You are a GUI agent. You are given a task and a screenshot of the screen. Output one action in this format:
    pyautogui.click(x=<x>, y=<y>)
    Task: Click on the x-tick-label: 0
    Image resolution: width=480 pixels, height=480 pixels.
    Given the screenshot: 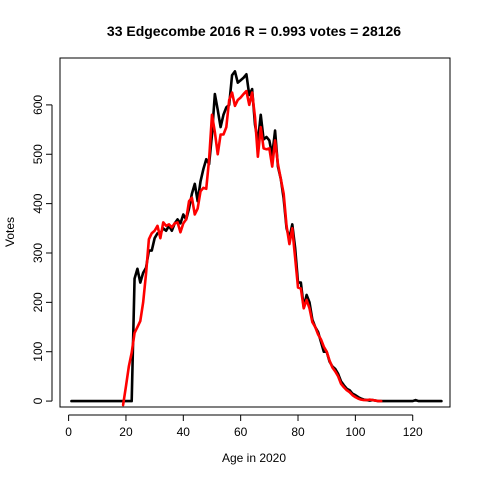 What is the action you would take?
    pyautogui.click(x=68, y=432)
    